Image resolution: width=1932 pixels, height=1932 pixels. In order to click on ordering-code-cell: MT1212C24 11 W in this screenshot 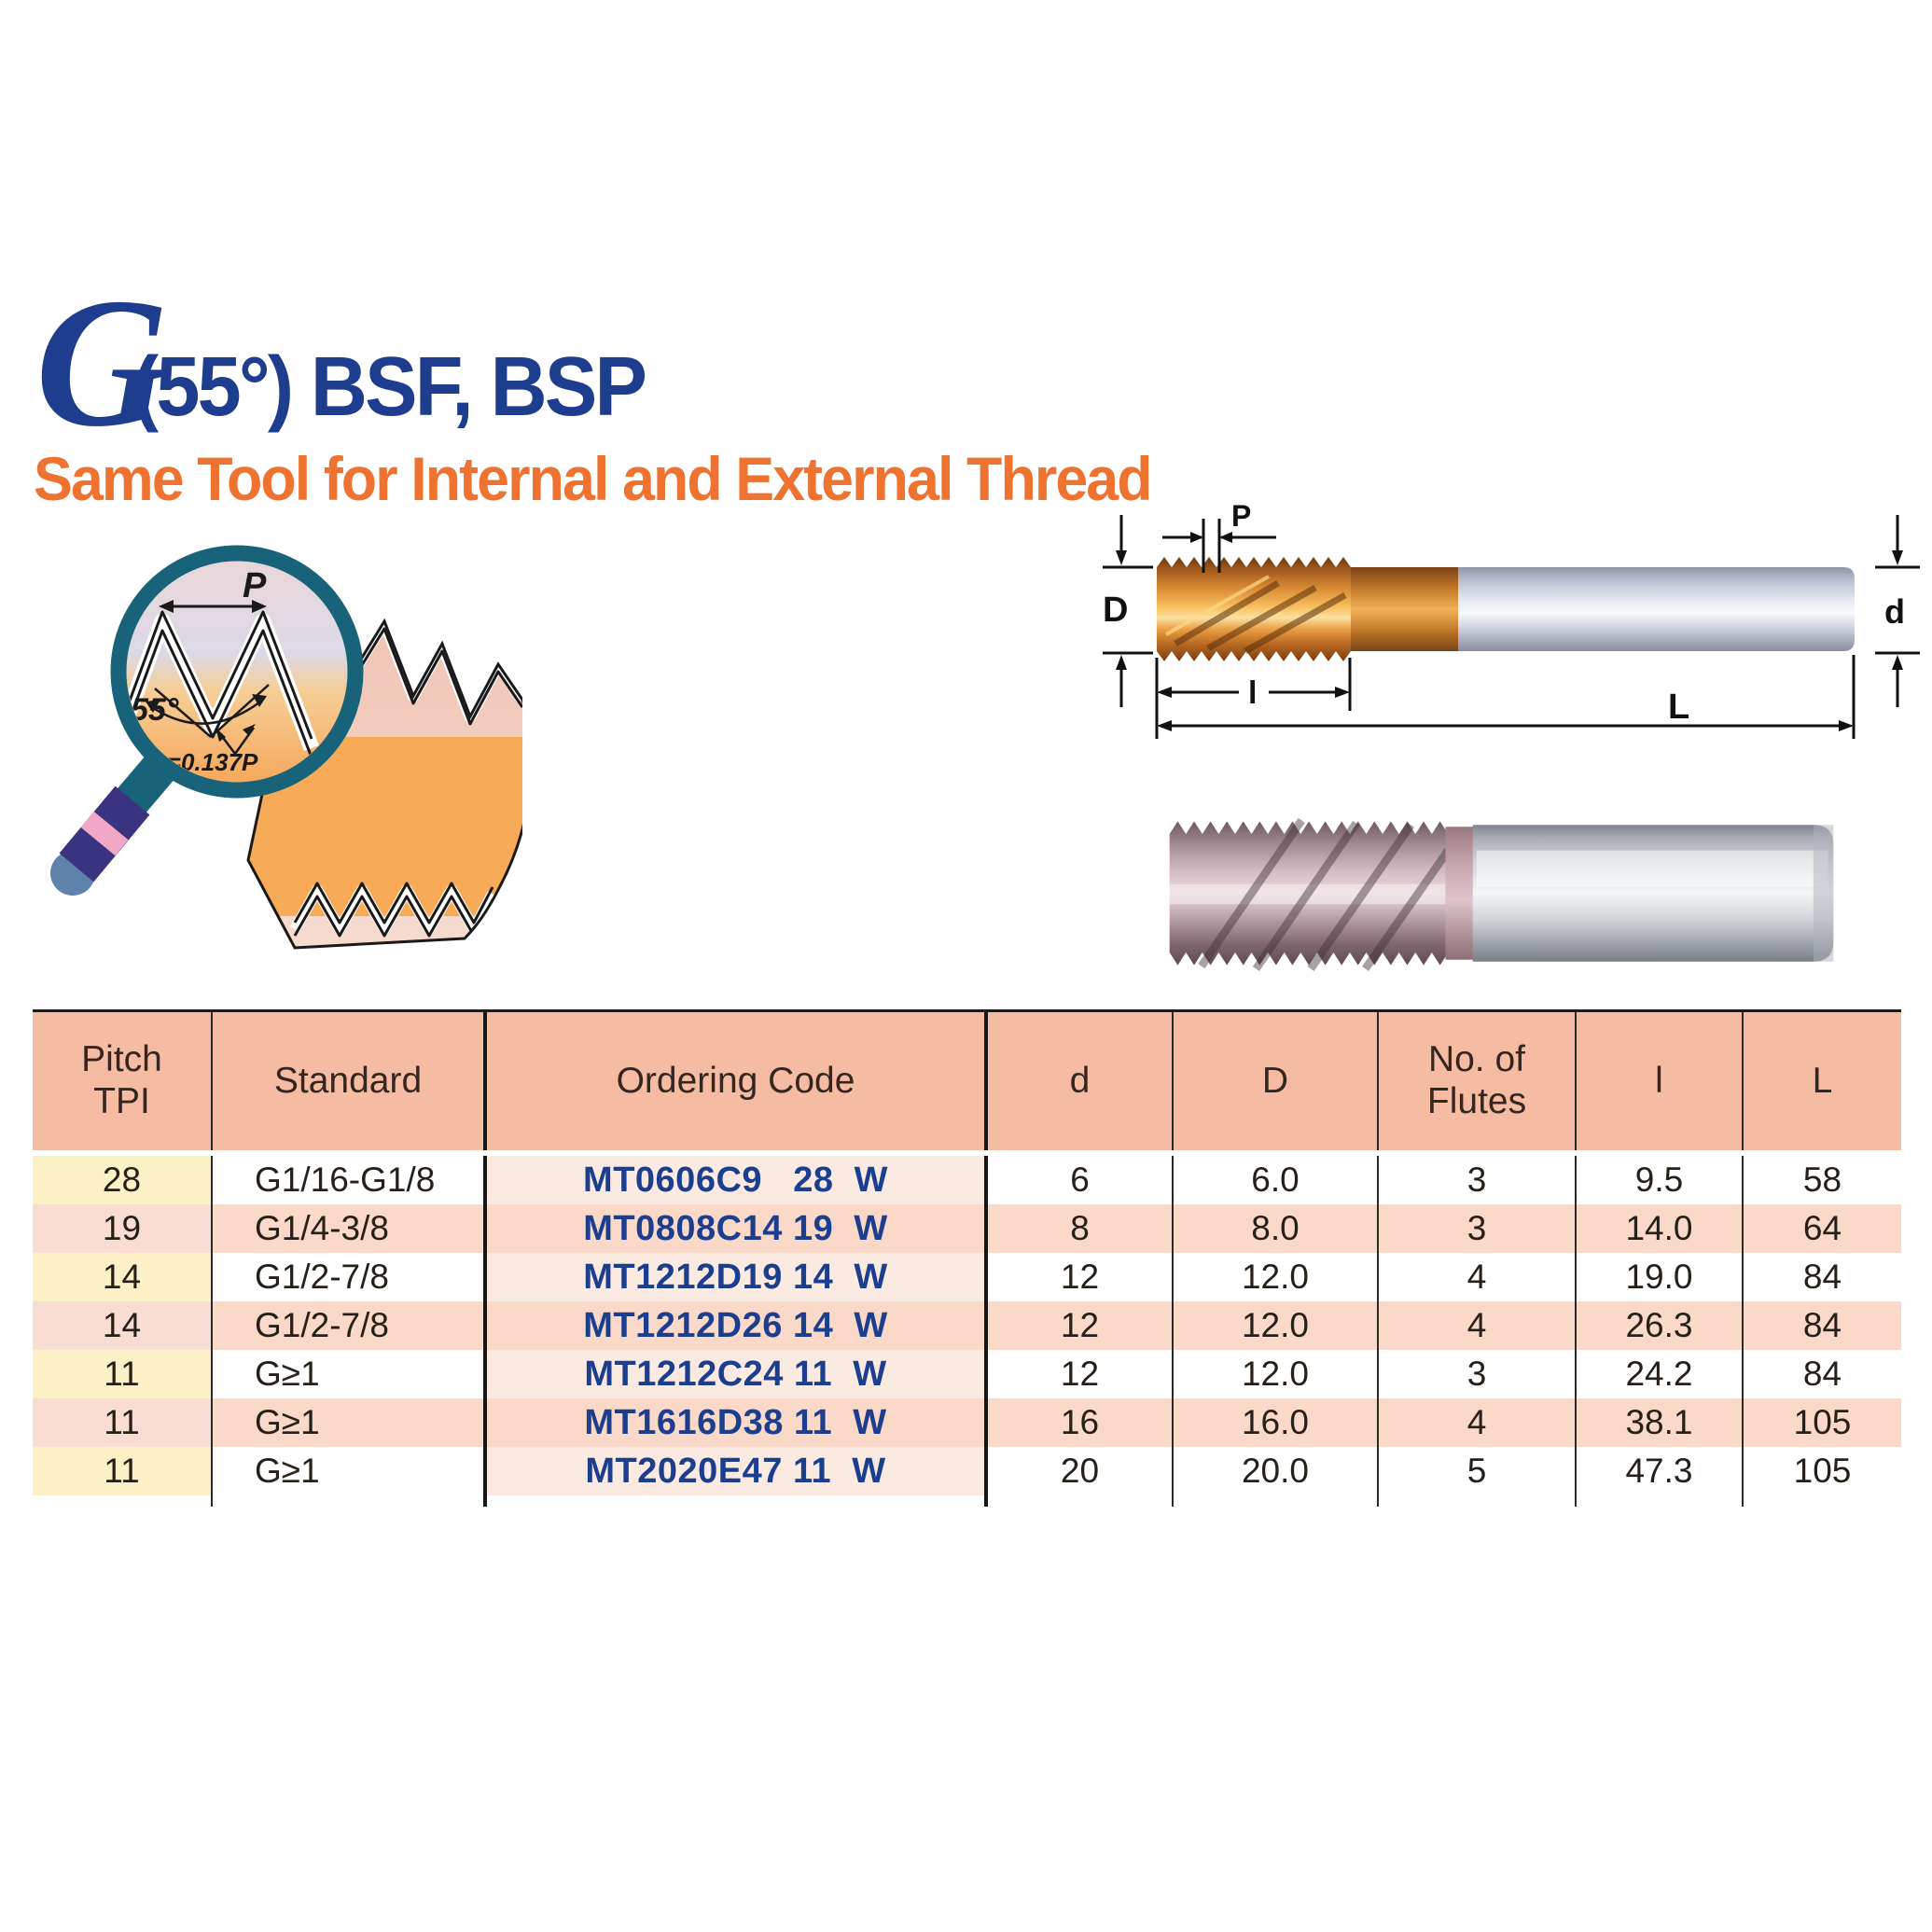, I will do `click(738, 1374)`.